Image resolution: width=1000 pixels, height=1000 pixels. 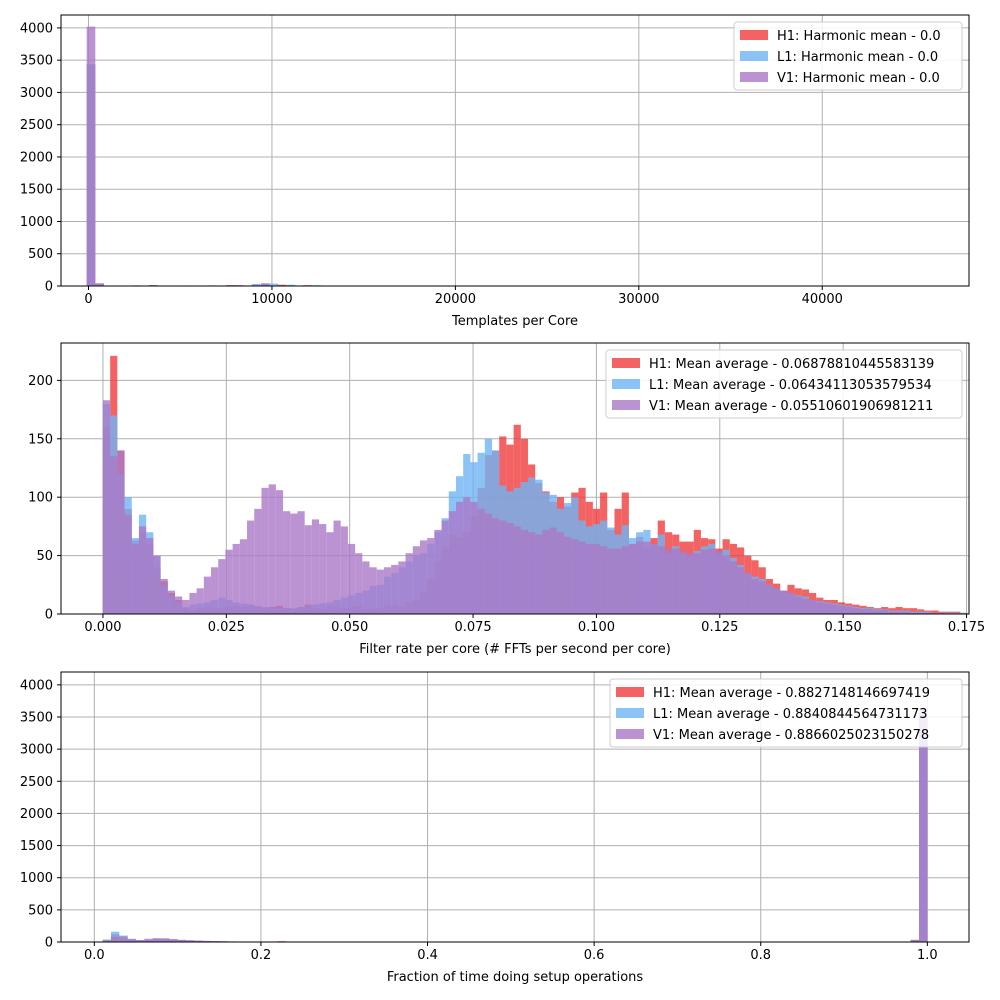 What do you see at coordinates (427, 955) in the screenshot?
I see `x-tick-label: 0.4` at bounding box center [427, 955].